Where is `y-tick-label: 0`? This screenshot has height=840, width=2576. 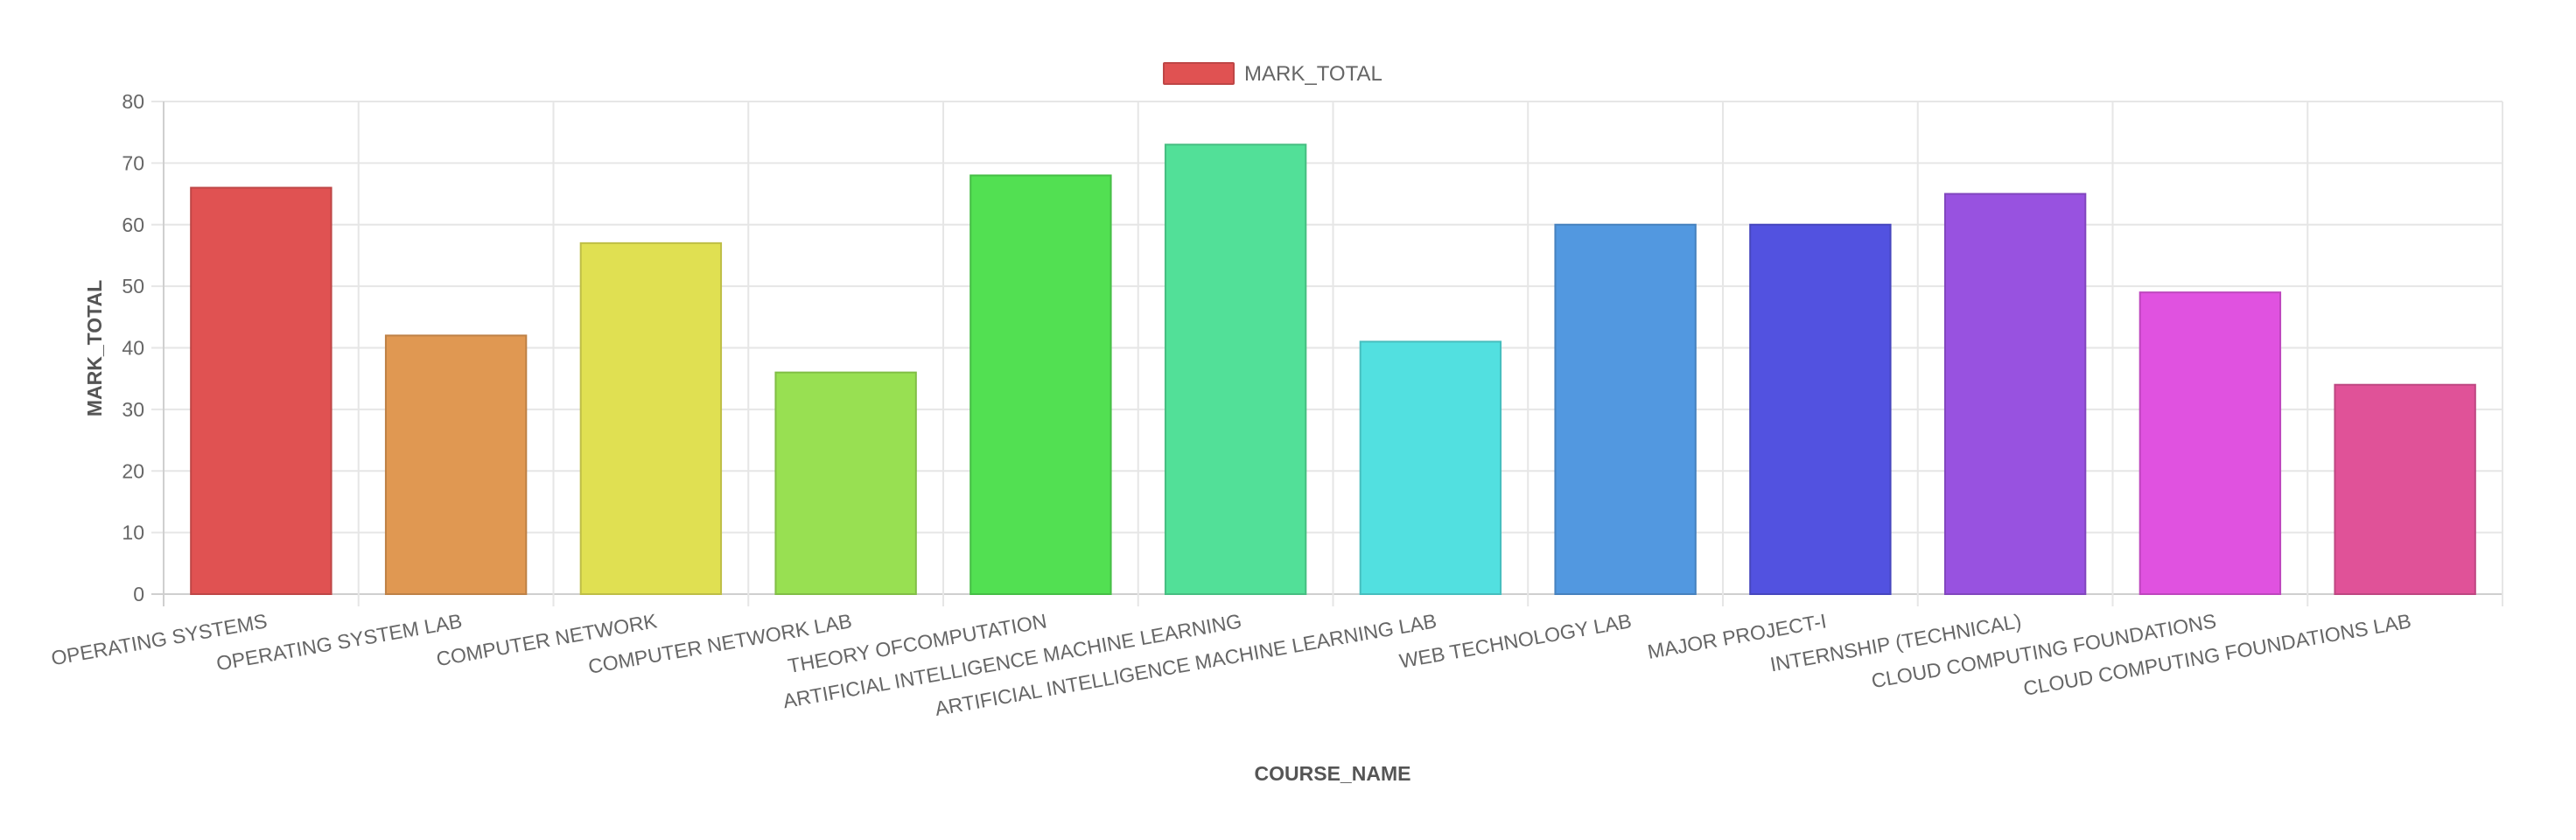
y-tick-label: 0 is located at coordinates (138, 594).